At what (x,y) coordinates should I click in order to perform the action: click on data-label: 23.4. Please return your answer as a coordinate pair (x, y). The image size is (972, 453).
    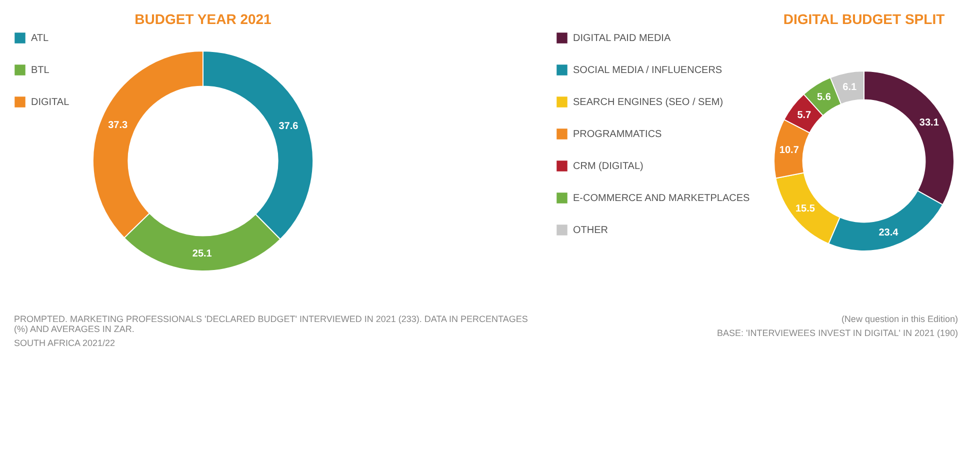
    Looking at the image, I should click on (888, 233).